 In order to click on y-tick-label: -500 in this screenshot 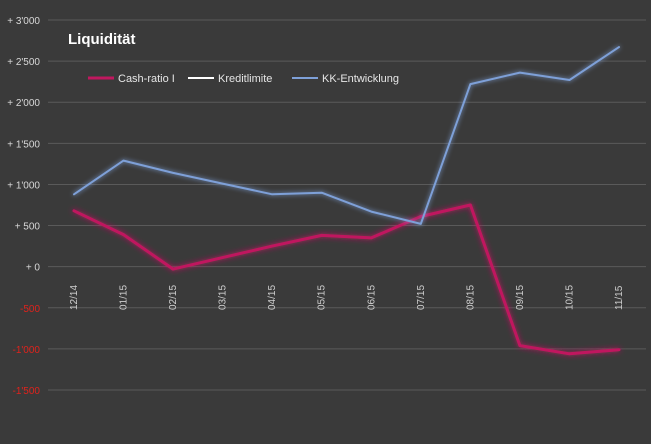, I will do `click(30, 309)`.